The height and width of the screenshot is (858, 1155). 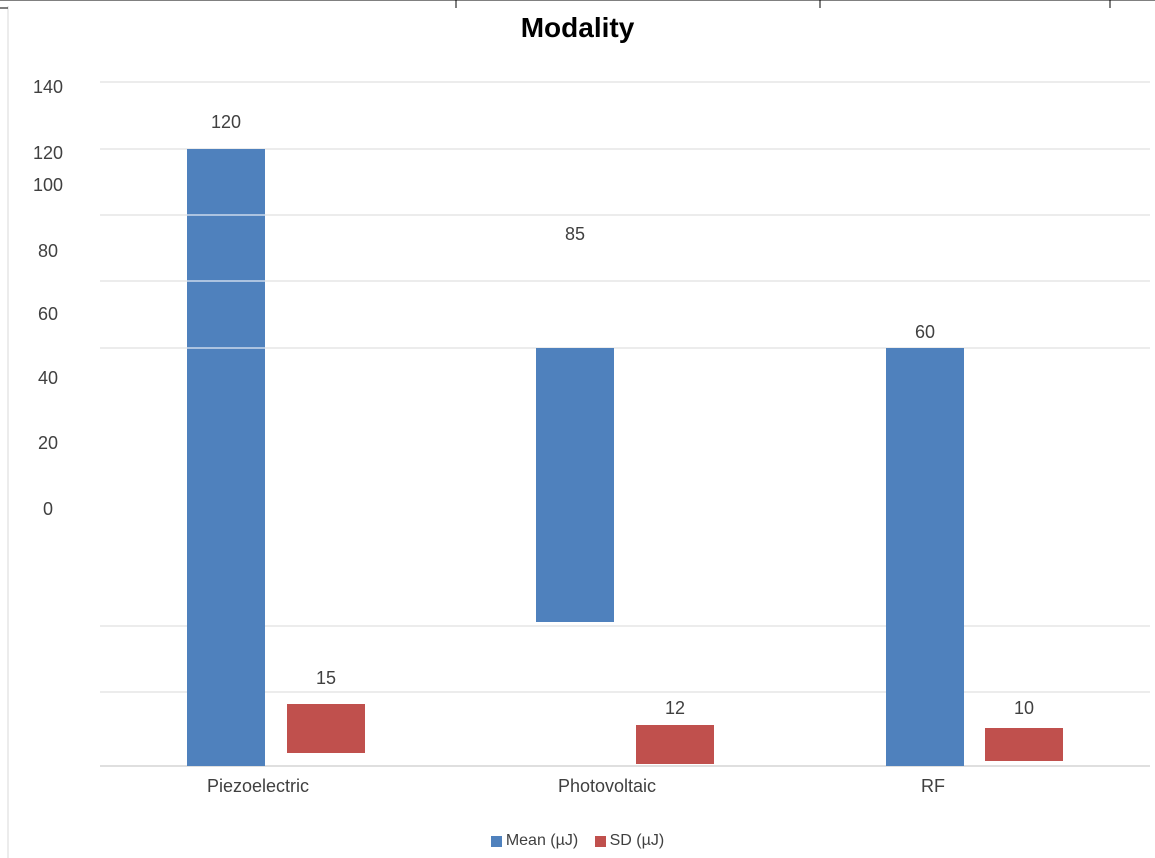 I want to click on bar-mean-rf, so click(x=925, y=557).